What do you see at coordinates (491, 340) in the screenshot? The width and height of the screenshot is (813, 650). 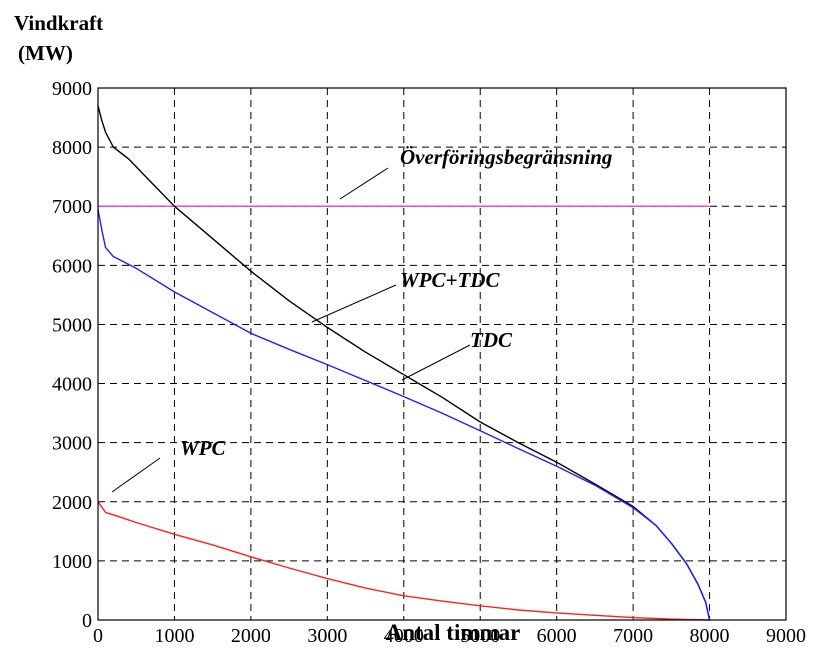 I see `annotation-tdc: TDC` at bounding box center [491, 340].